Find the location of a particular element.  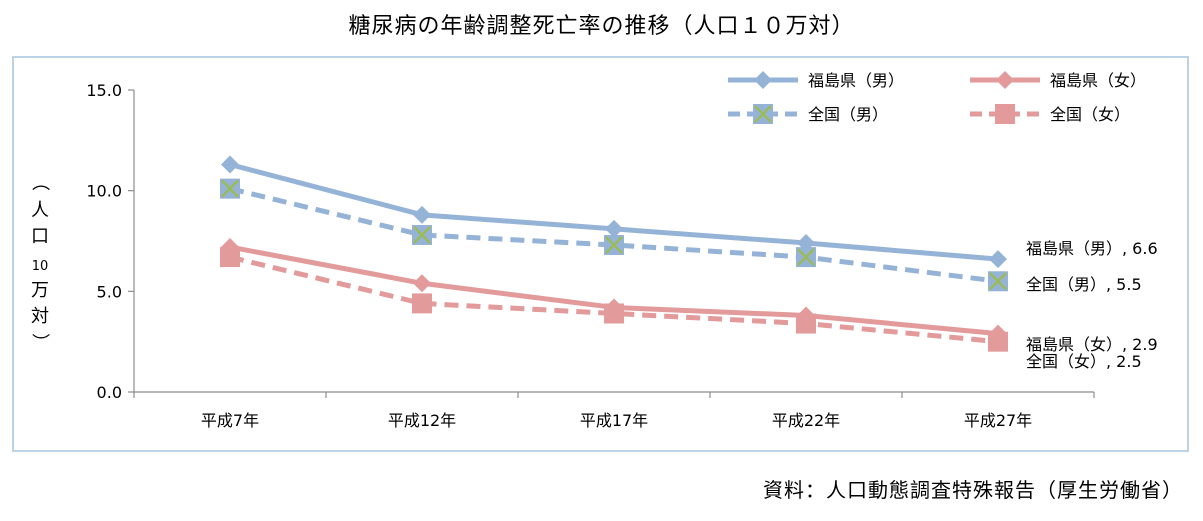

x-tick-label: 平成22年 is located at coordinates (806, 420).